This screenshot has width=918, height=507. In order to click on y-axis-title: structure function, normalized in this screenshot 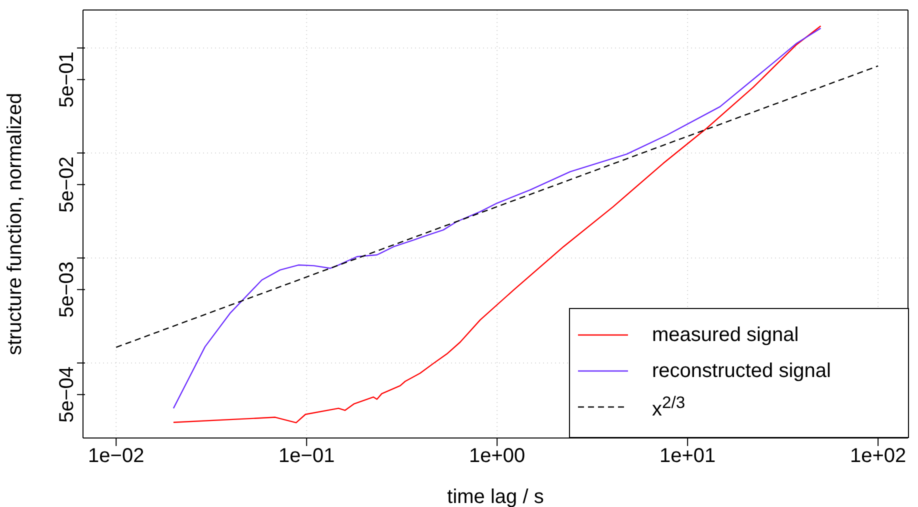, I will do `click(15, 224)`.